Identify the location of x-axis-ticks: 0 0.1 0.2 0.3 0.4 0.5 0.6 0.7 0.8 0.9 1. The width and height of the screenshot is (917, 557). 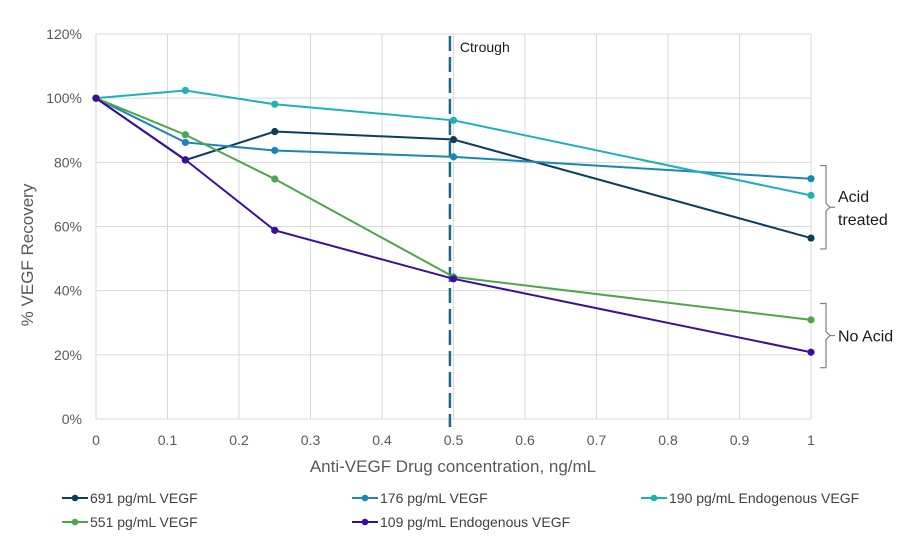
(453, 440).